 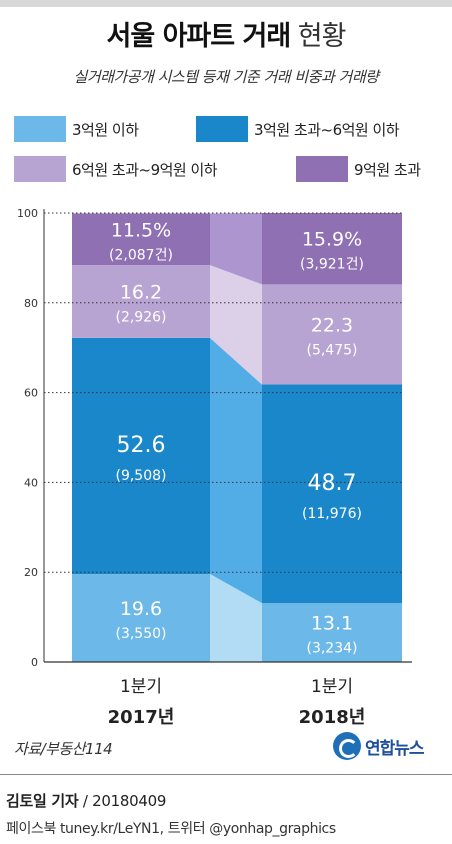 I want to click on y-tick-label: 100, so click(x=27, y=213).